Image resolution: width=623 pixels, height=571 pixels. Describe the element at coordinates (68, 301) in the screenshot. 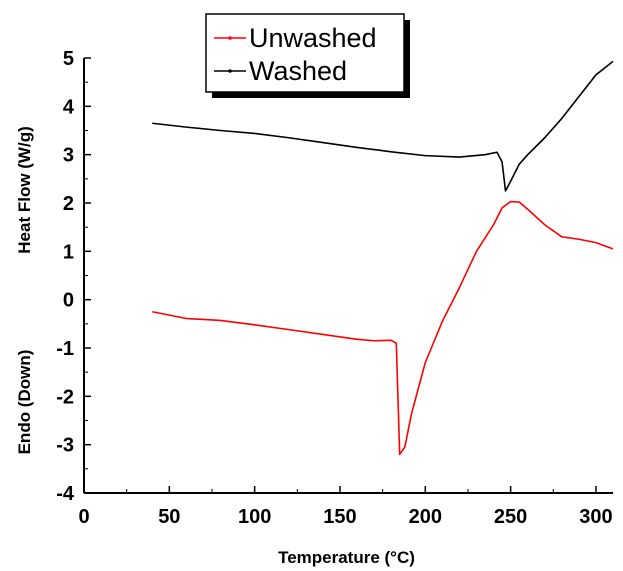

I see `y-tick-label: 0` at that location.